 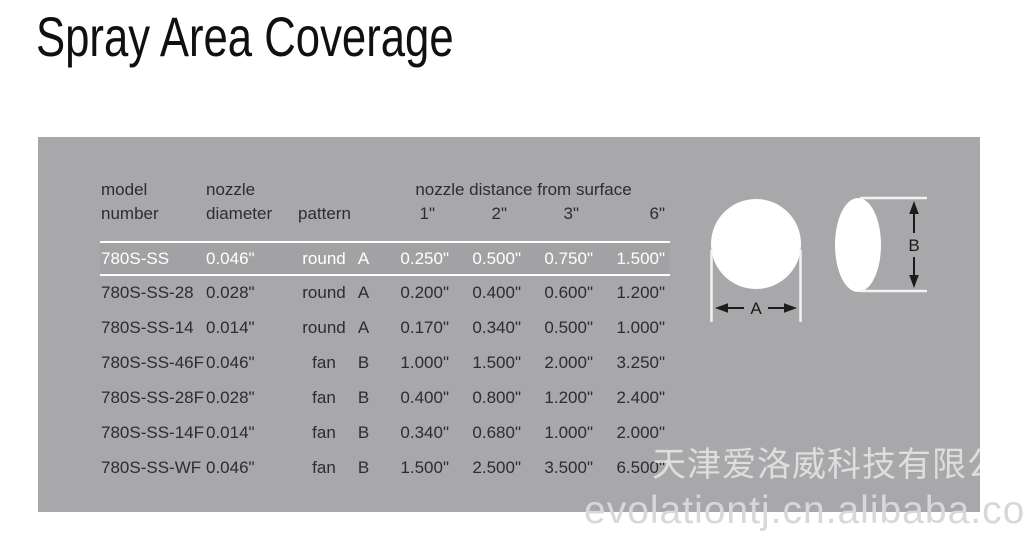 What do you see at coordinates (568, 397) in the screenshot?
I see `cell-d3: 1.200"` at bounding box center [568, 397].